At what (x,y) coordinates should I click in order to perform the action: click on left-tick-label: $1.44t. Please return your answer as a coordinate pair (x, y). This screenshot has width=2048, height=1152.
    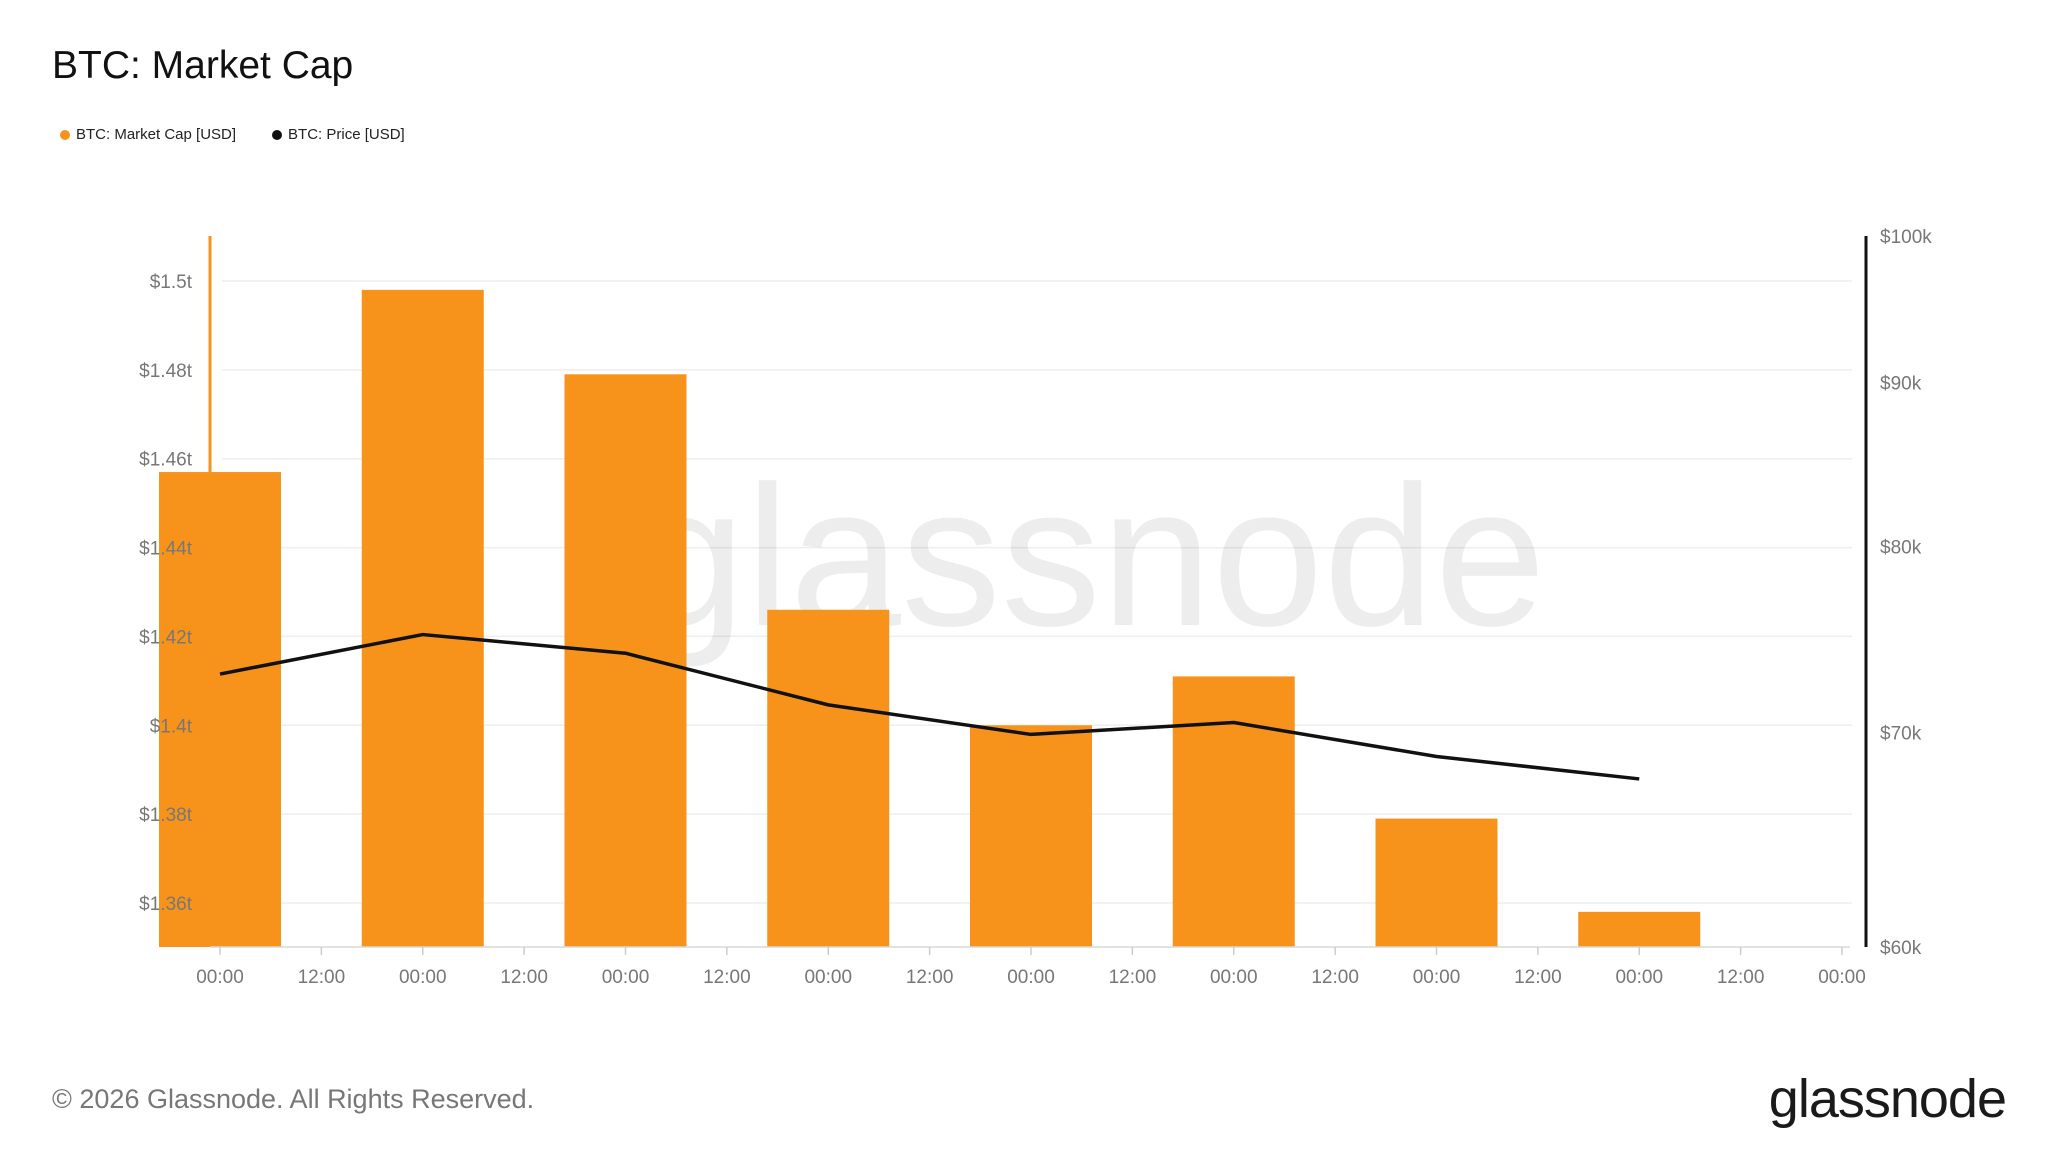
    Looking at the image, I should click on (166, 549).